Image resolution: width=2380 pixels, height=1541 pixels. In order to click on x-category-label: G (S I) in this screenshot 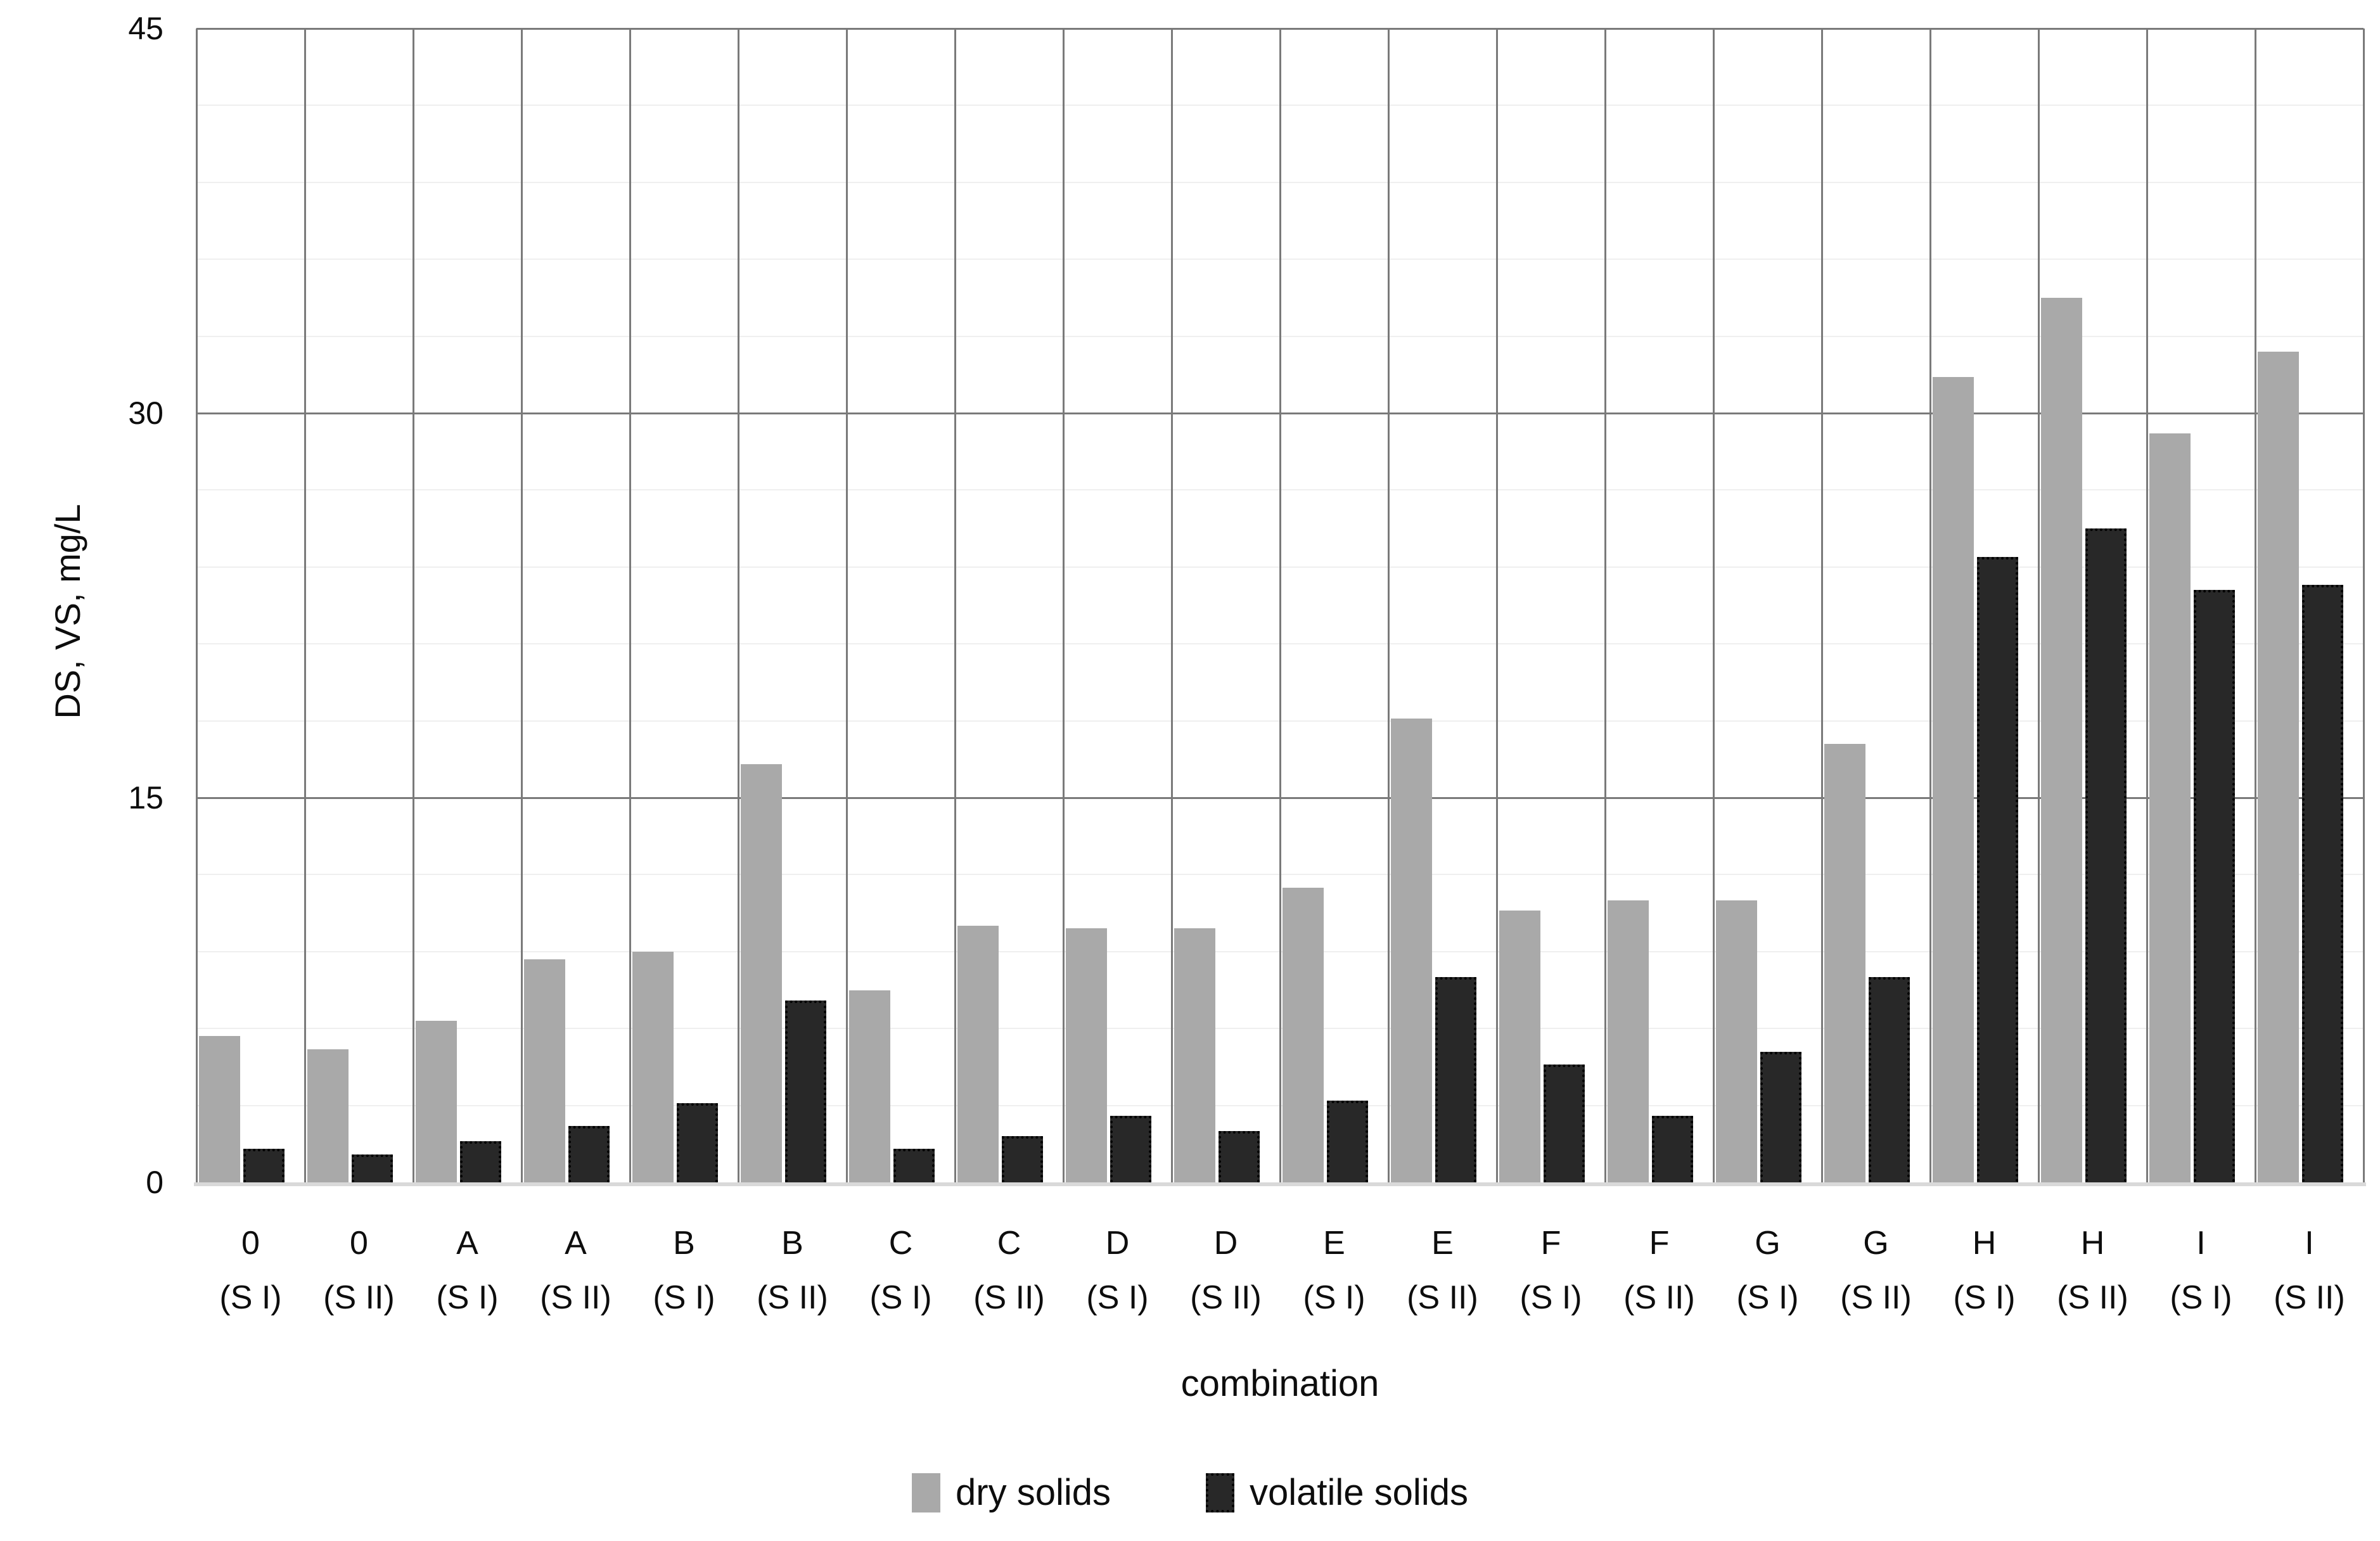, I will do `click(1768, 1271)`.